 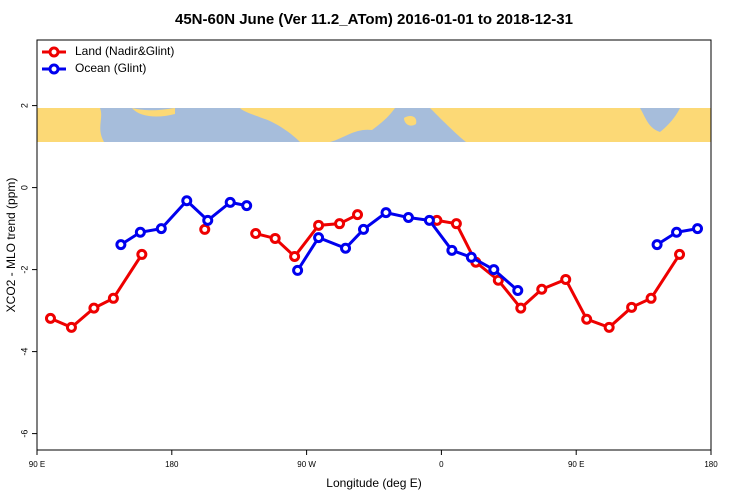 I want to click on map-band, so click(x=374, y=125).